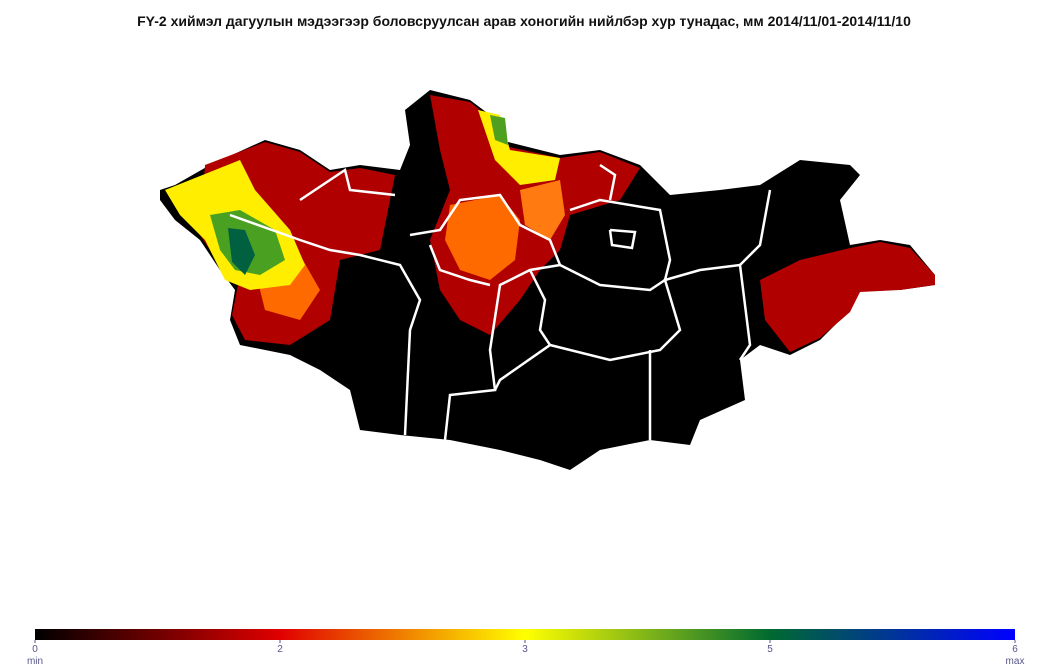  What do you see at coordinates (525, 634) in the screenshot?
I see `colorbar-gradient` at bounding box center [525, 634].